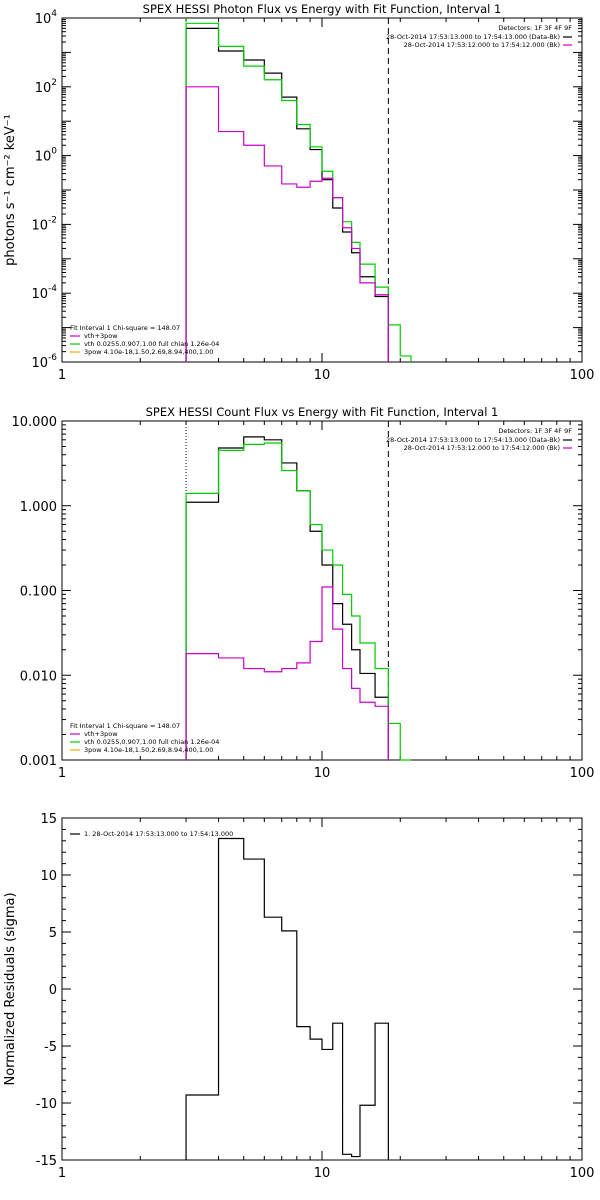 The width and height of the screenshot is (600, 1200). What do you see at coordinates (38, 676) in the screenshot?
I see `y-tick-label: 0.010` at bounding box center [38, 676].